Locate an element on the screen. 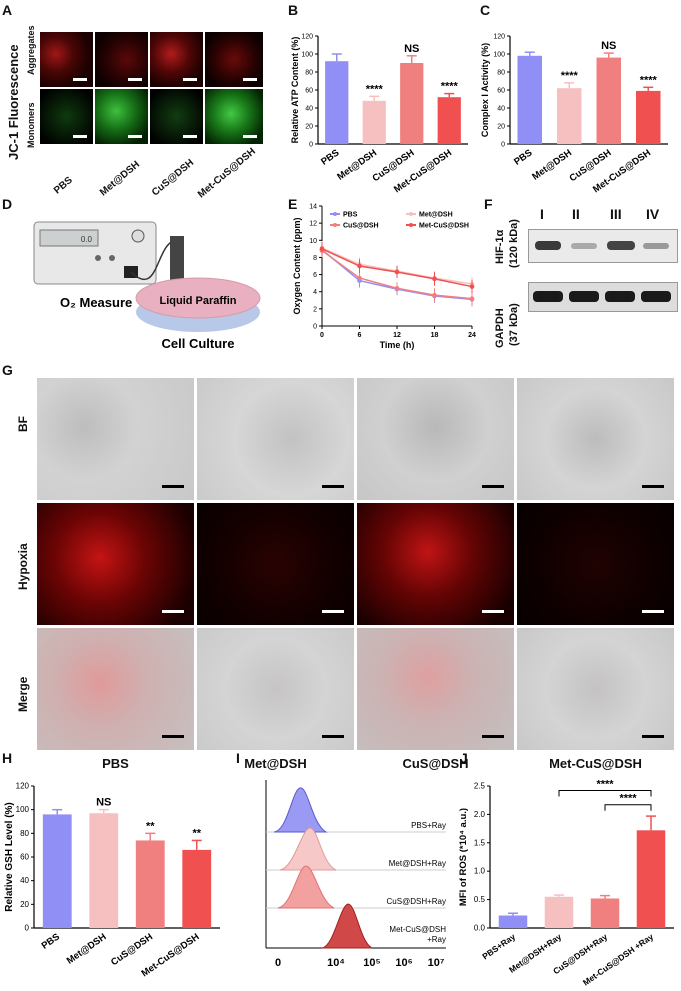  paraffin-label: Liquid Paraffin is located at coordinates (198, 301).